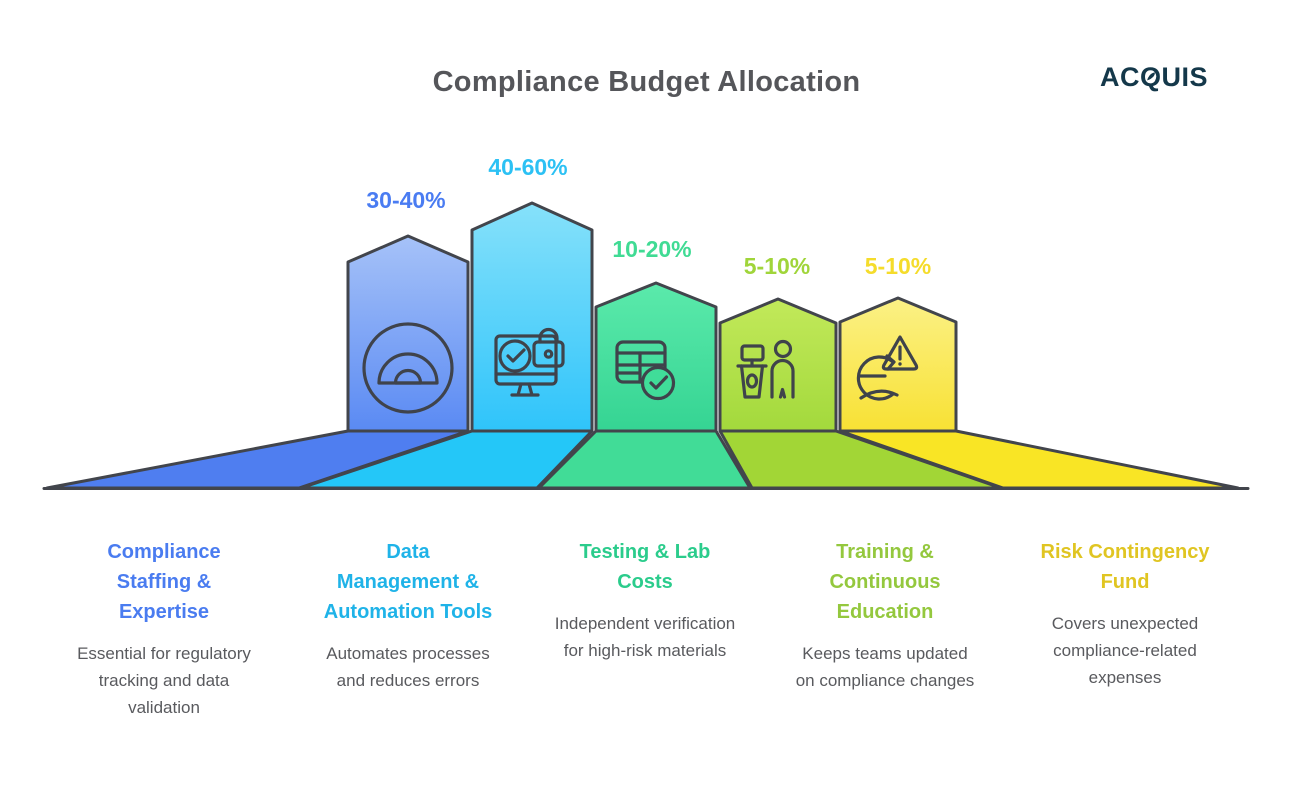  I want to click on page-title: Compliance Budget Allocation, so click(646, 82).